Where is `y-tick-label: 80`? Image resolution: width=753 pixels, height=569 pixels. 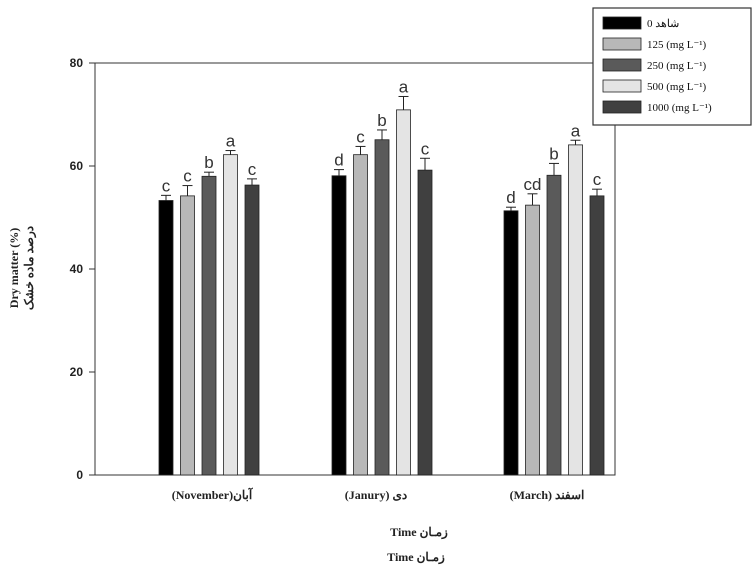 y-tick-label: 80 is located at coordinates (77, 63).